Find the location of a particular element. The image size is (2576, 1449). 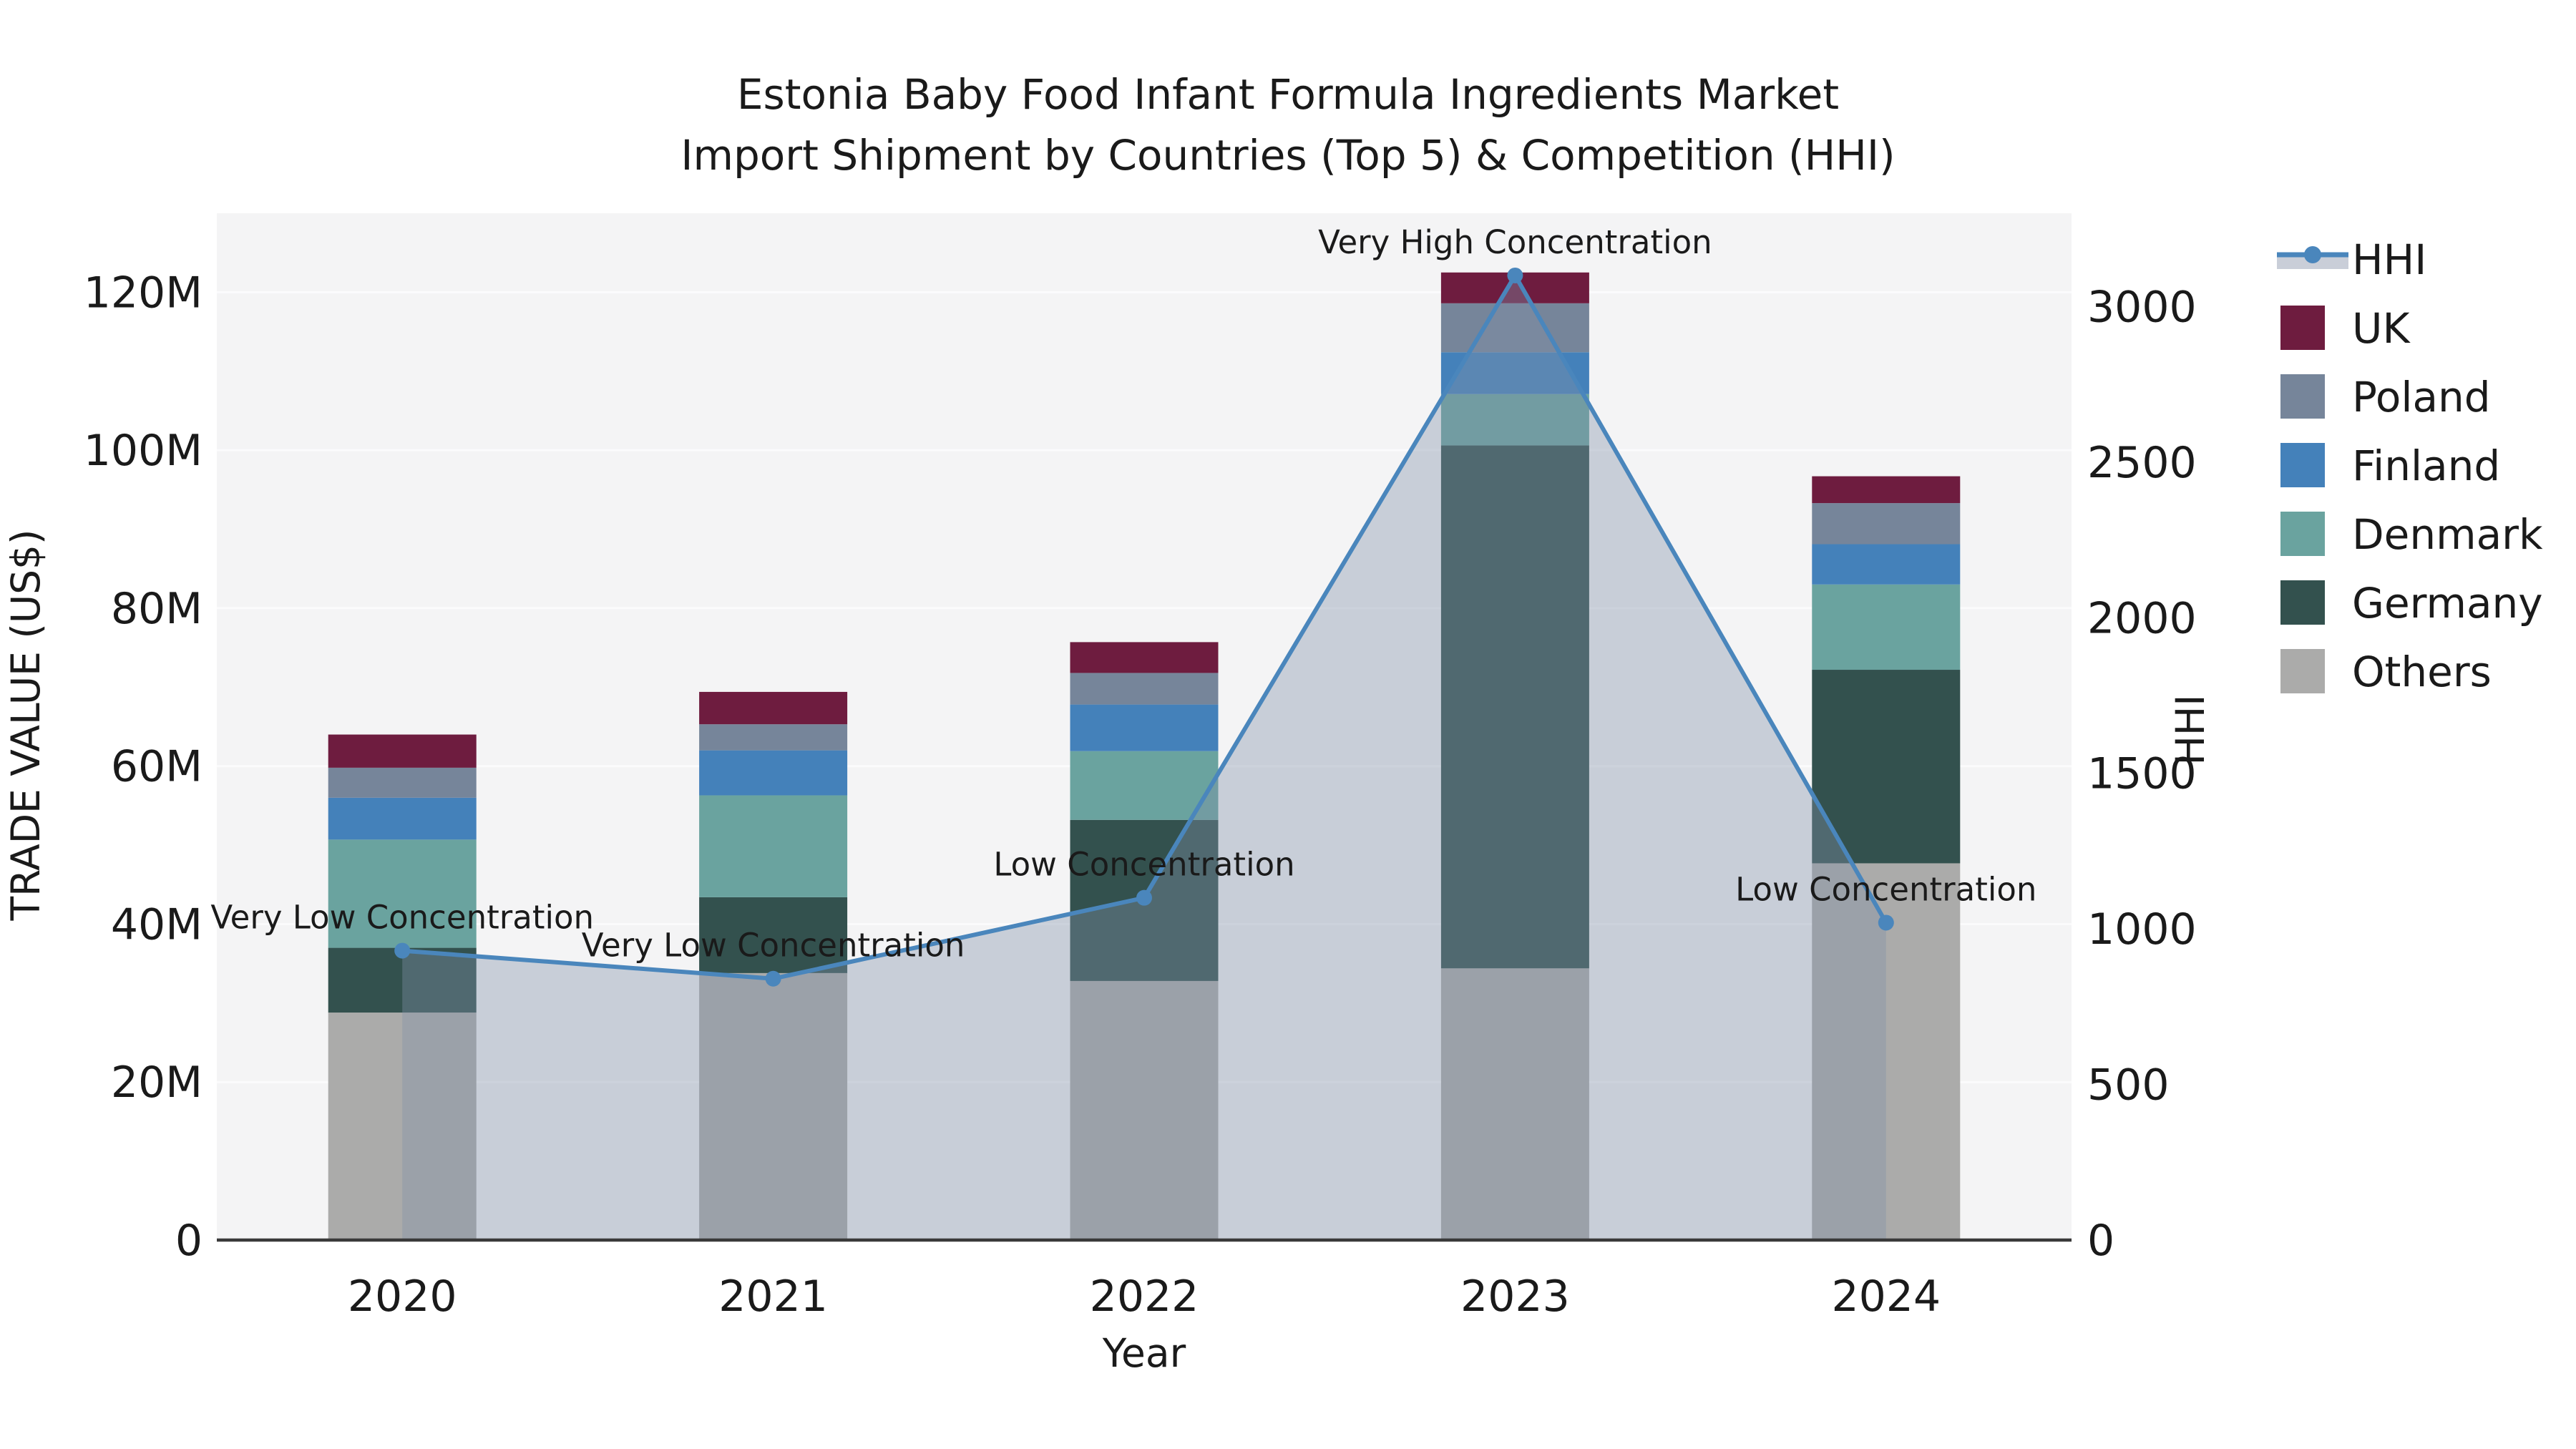

bar-segment-2023-Others is located at coordinates (1514, 1104).